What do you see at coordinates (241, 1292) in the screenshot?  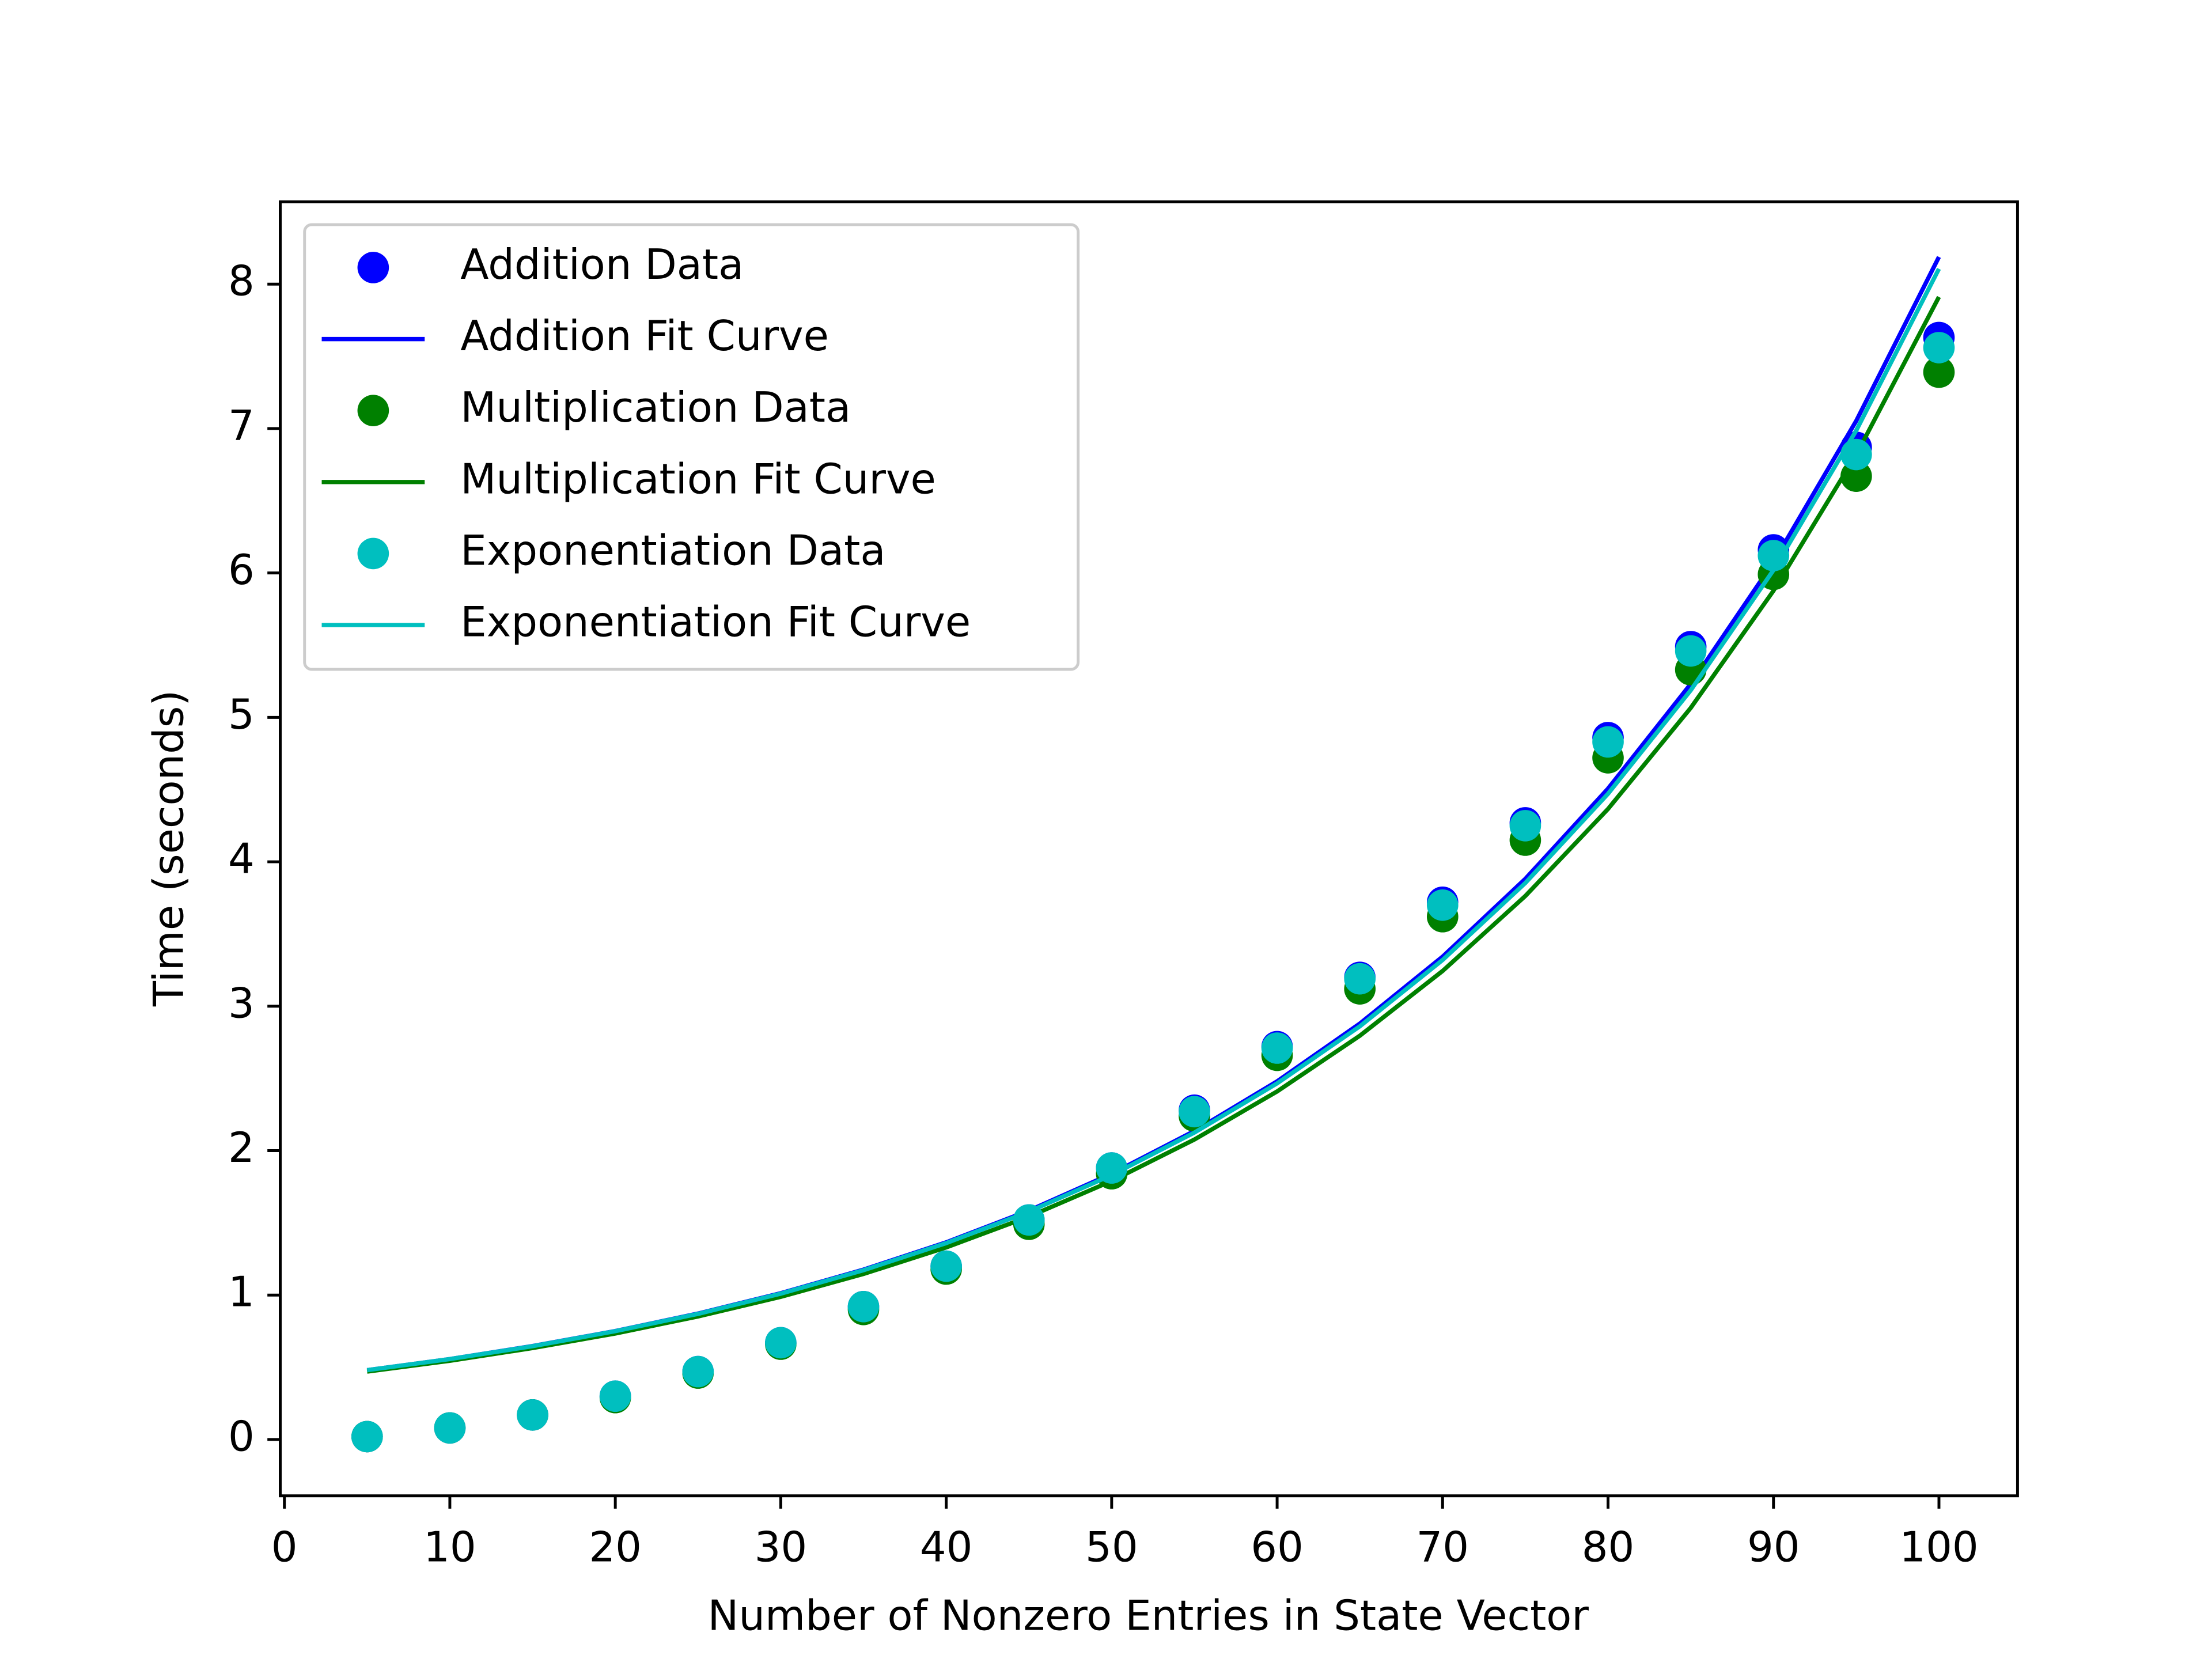 I see `y-tick-label: 1` at bounding box center [241, 1292].